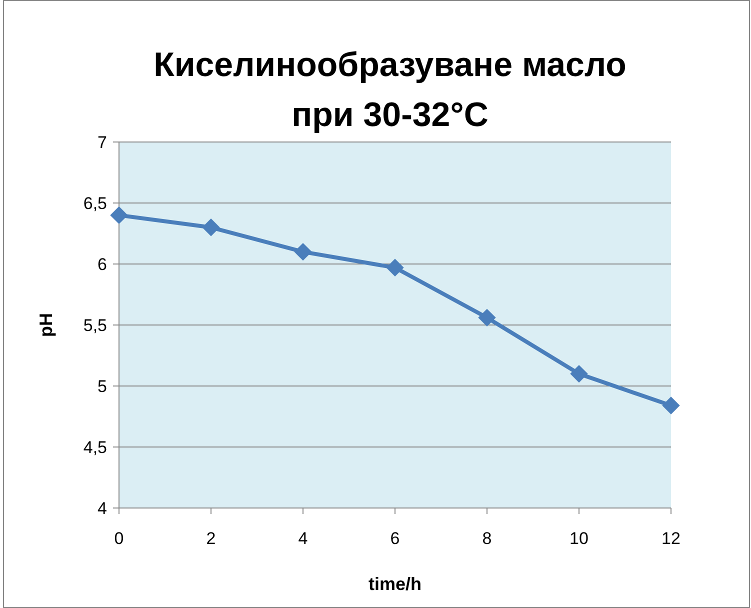  I want to click on y-tick-label: 4, so click(102, 508).